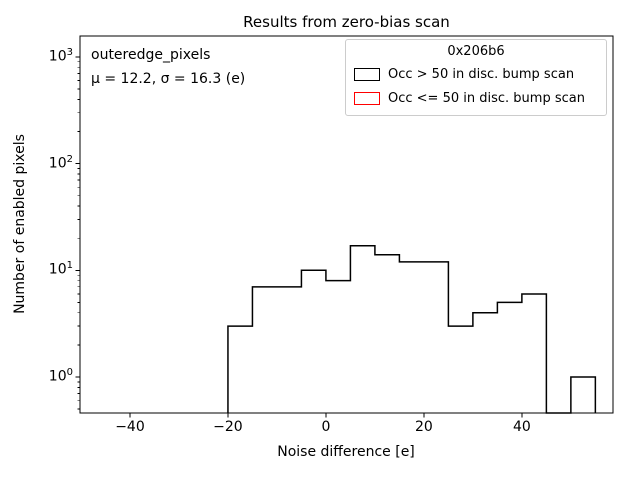  Describe the element at coordinates (168, 79) in the screenshot. I see `annotation-stats: μ = 12.2, σ = 16.3 (e)` at that location.